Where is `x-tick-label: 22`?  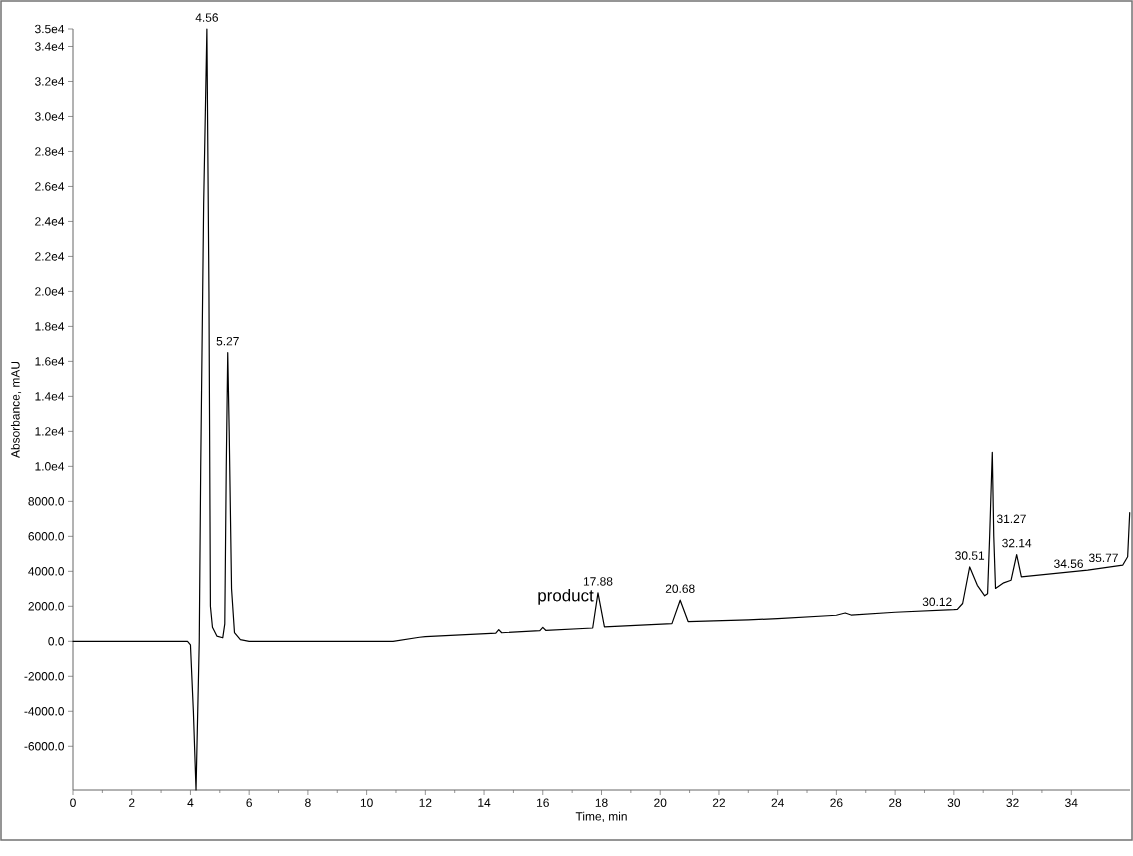
x-tick-label: 22 is located at coordinates (718, 802).